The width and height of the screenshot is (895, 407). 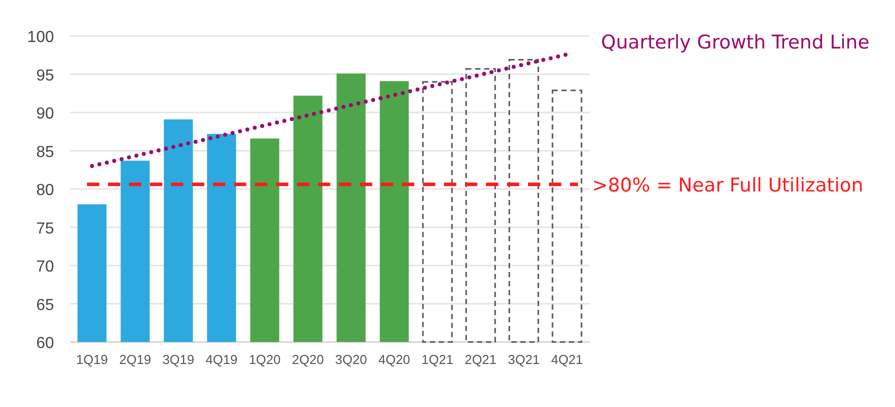 What do you see at coordinates (222, 359) in the screenshot?
I see `x-tick-label: 4Q19` at bounding box center [222, 359].